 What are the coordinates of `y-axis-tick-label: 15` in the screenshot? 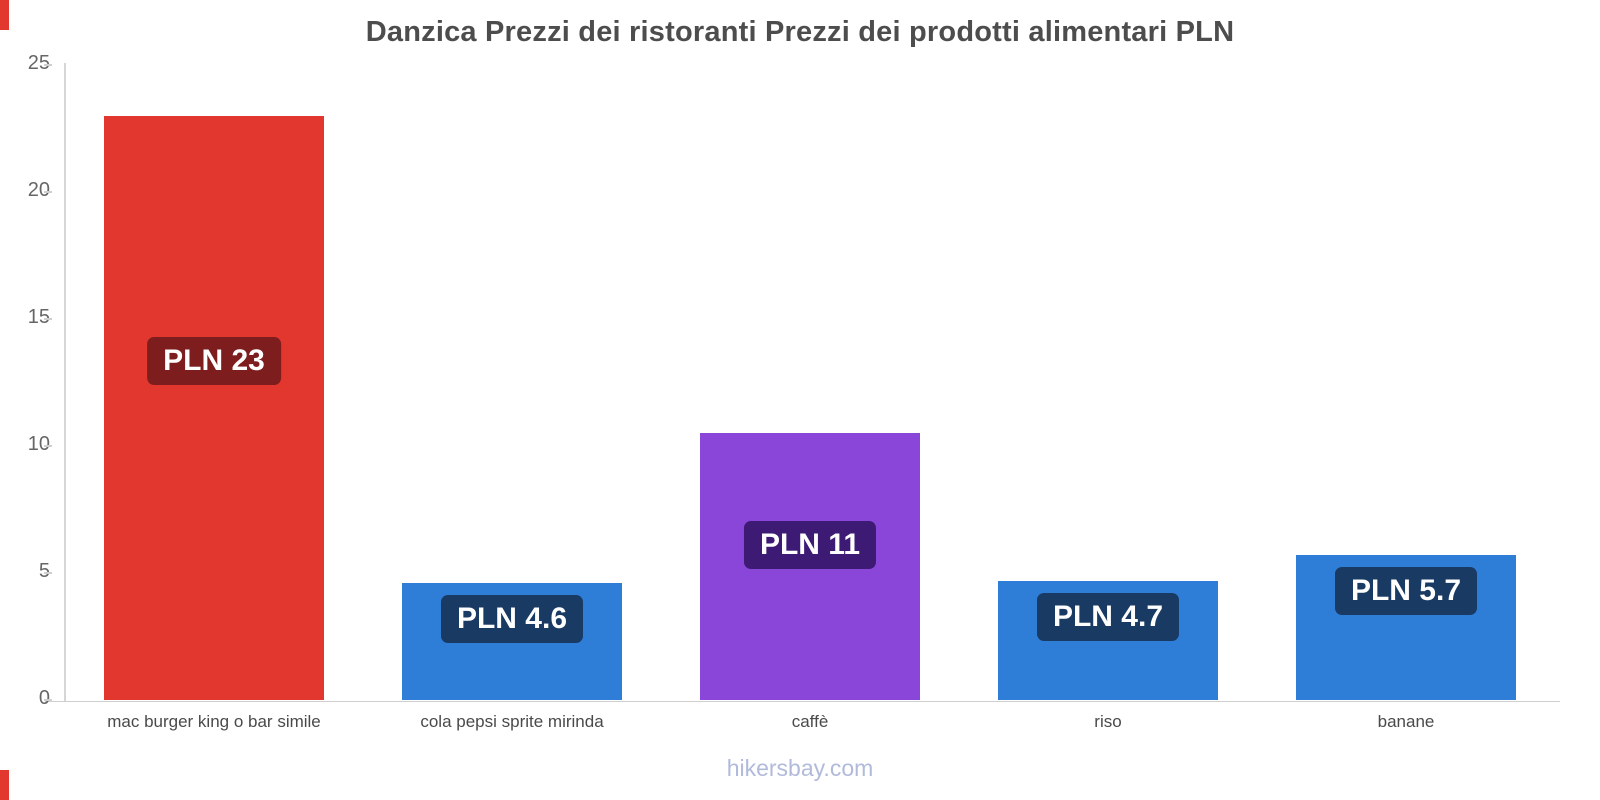 It's located at (38, 317).